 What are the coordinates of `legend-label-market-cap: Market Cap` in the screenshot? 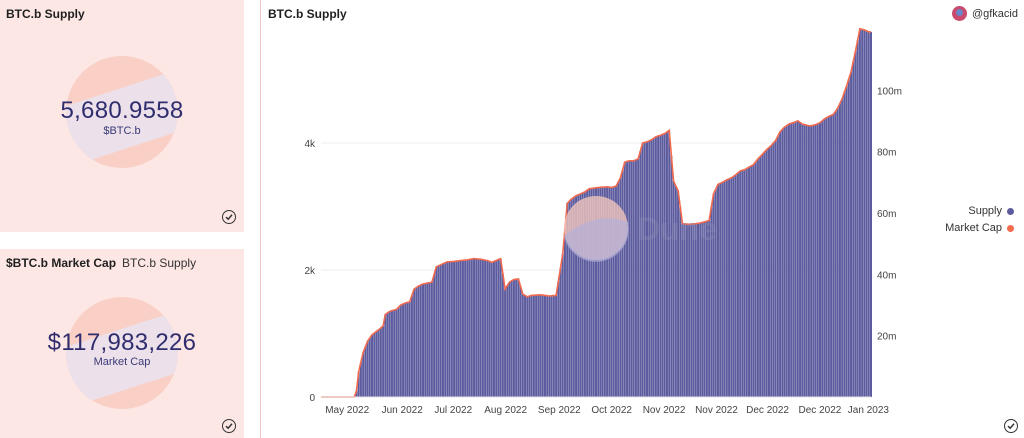 It's located at (973, 228).